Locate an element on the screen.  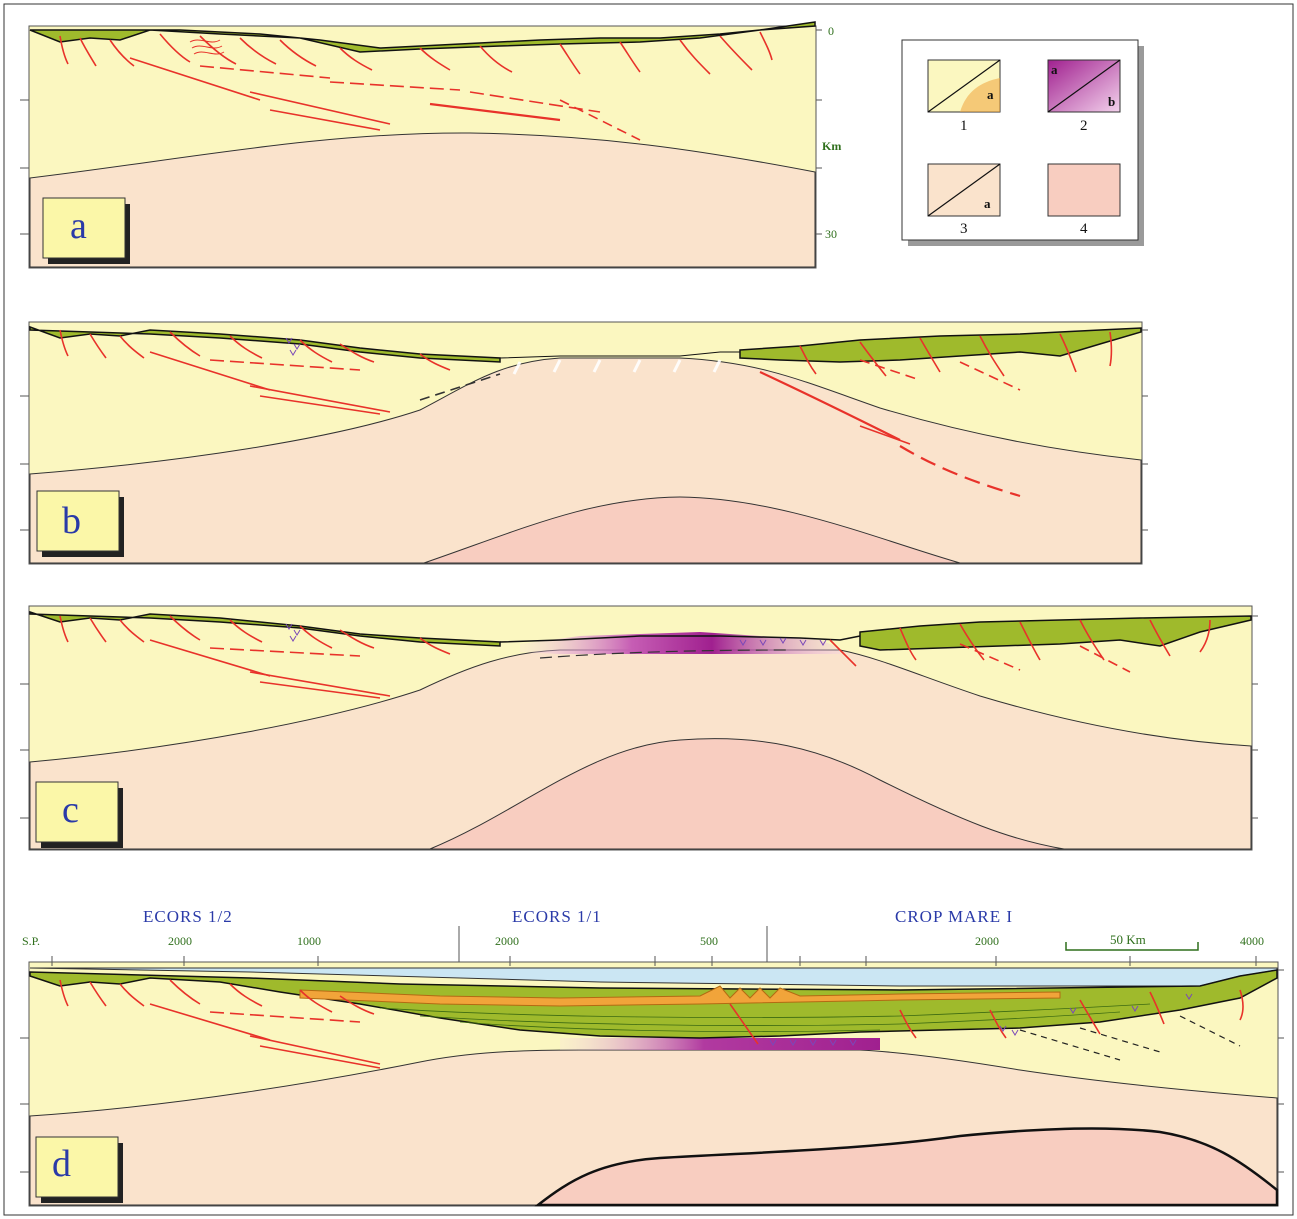
profile-dividers is located at coordinates (613, 944).